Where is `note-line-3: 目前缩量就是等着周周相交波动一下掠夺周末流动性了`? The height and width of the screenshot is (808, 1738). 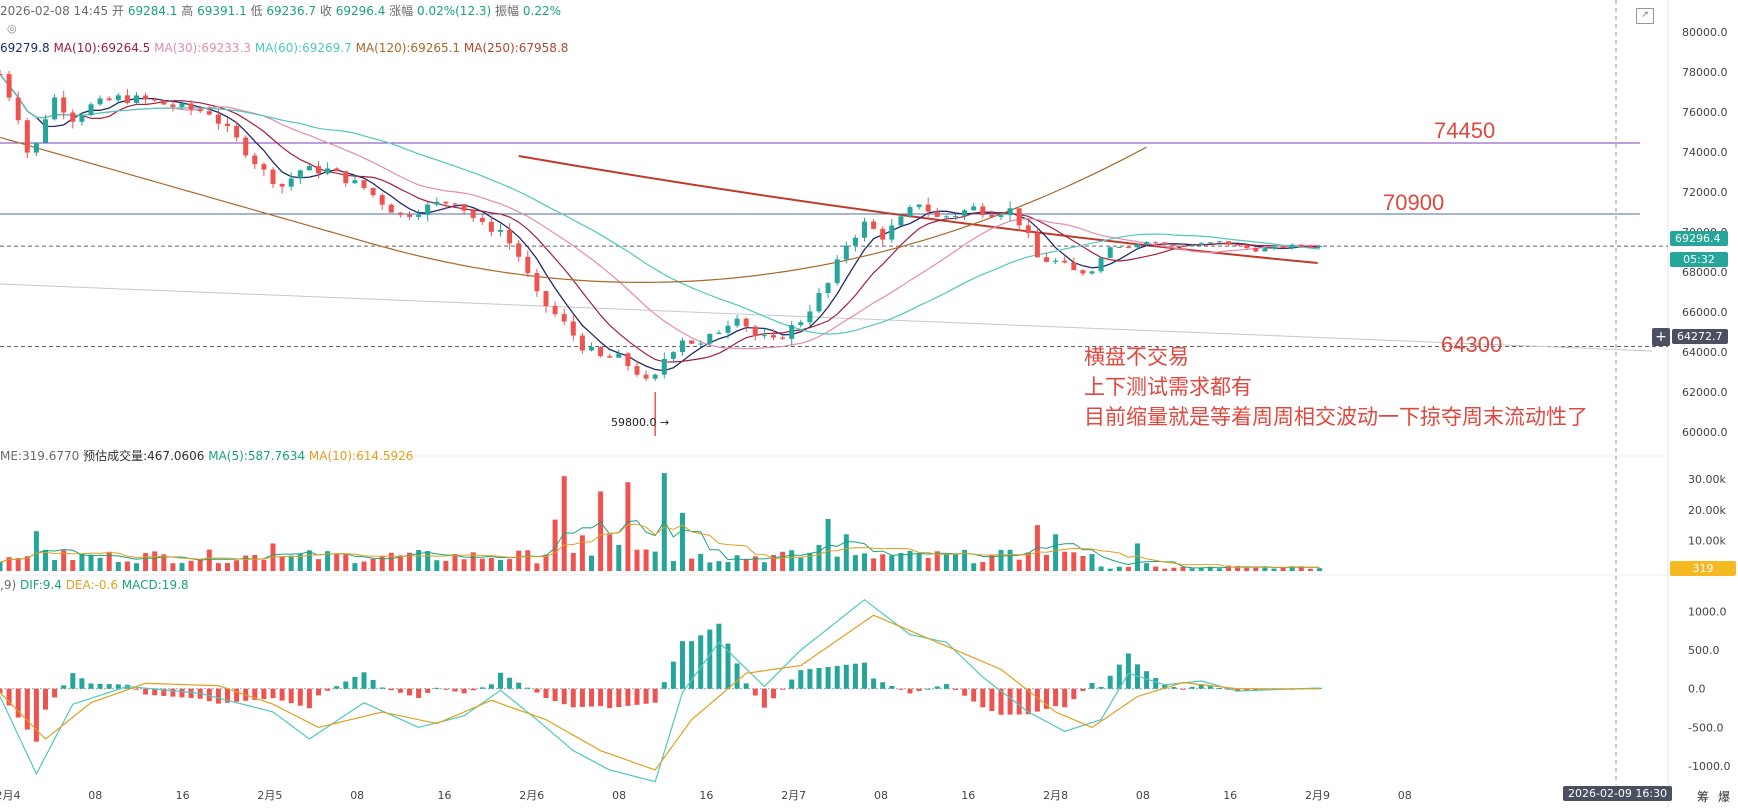
note-line-3: 目前缩量就是等着周周相交波动一下掠夺周末流动性了 is located at coordinates (1336, 417).